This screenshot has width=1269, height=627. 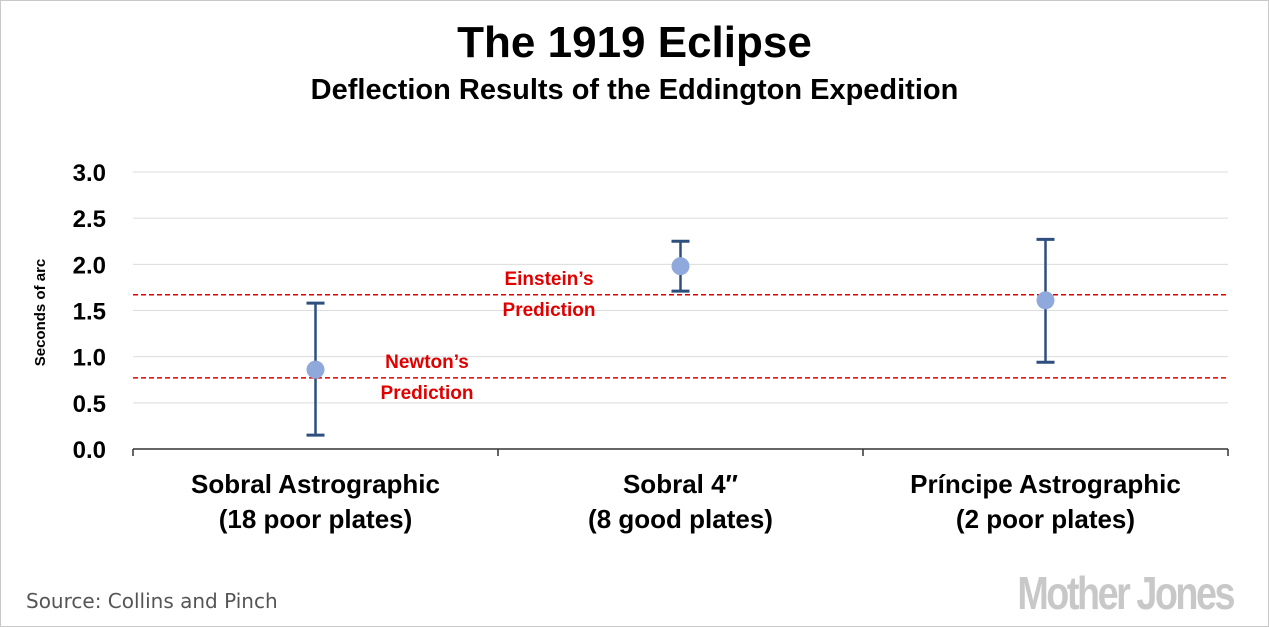 What do you see at coordinates (89, 265) in the screenshot?
I see `y-tick-label: 2.0` at bounding box center [89, 265].